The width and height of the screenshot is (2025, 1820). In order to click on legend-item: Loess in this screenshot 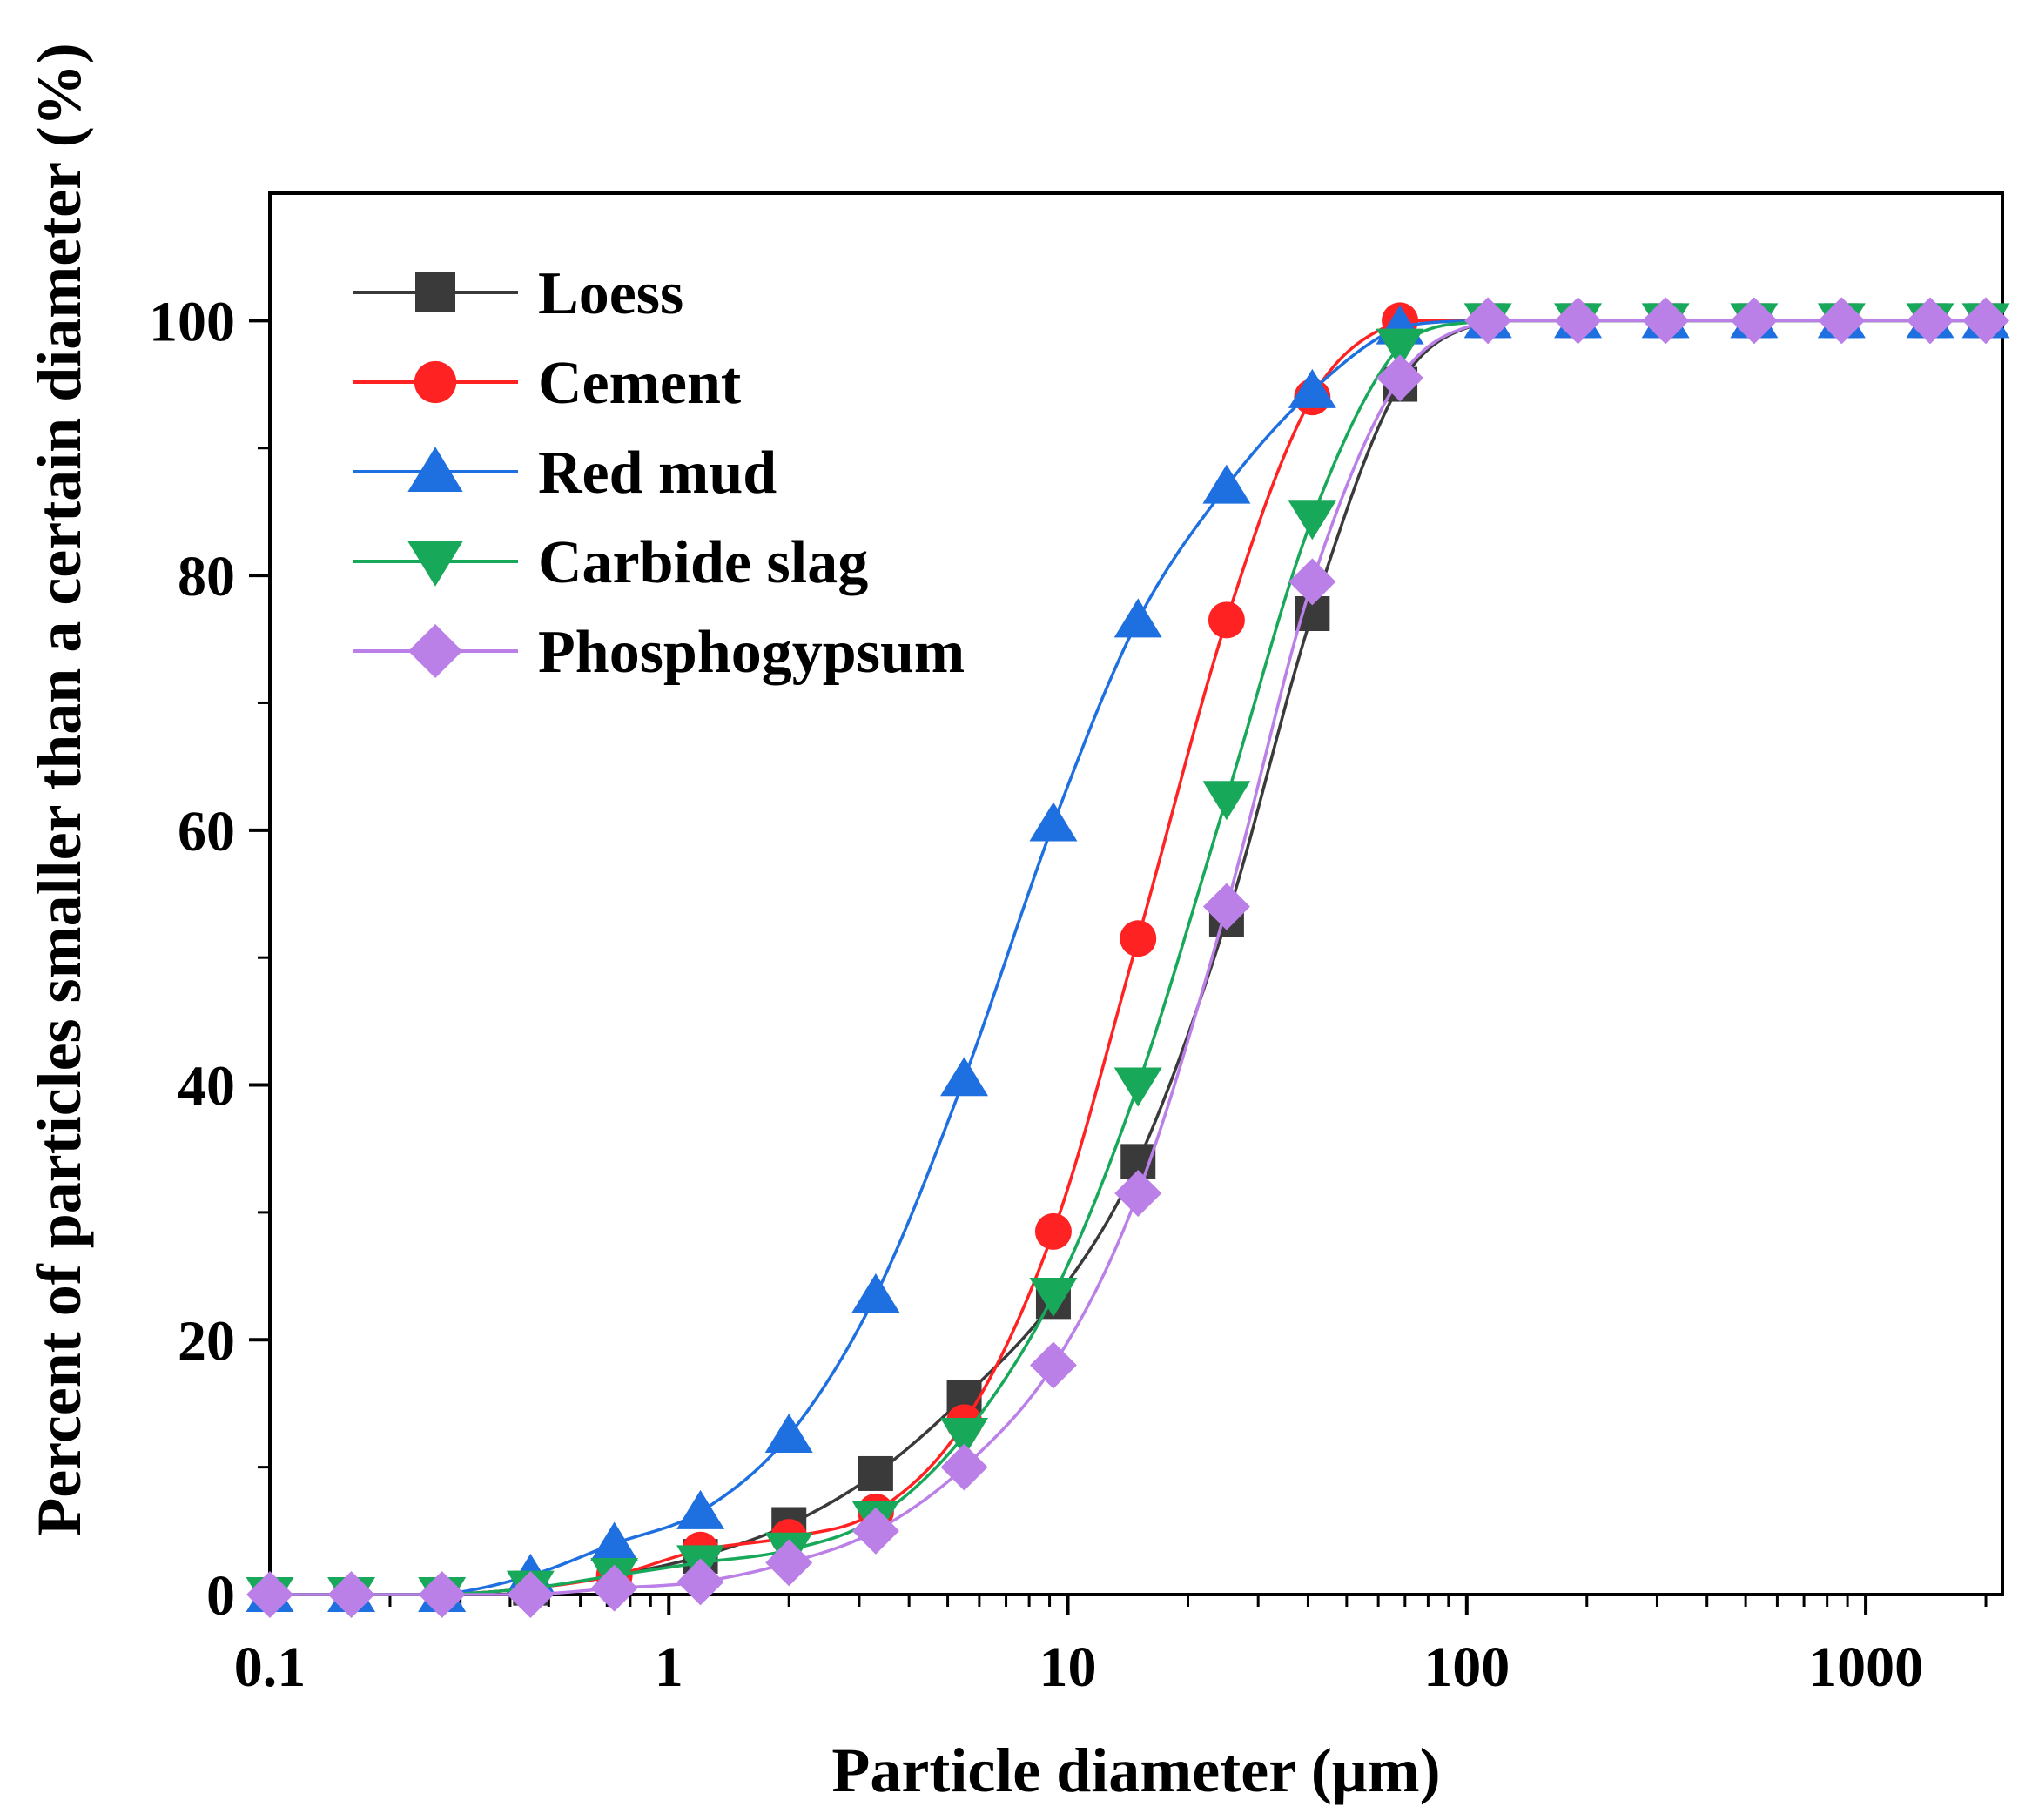, I will do `click(518, 293)`.